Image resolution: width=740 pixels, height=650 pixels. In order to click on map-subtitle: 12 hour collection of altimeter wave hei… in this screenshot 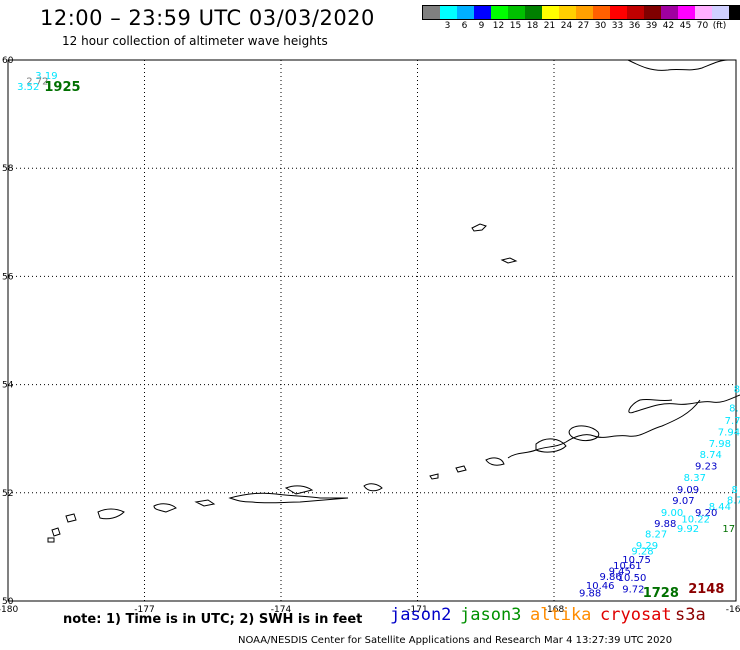, I will do `click(195, 41)`.